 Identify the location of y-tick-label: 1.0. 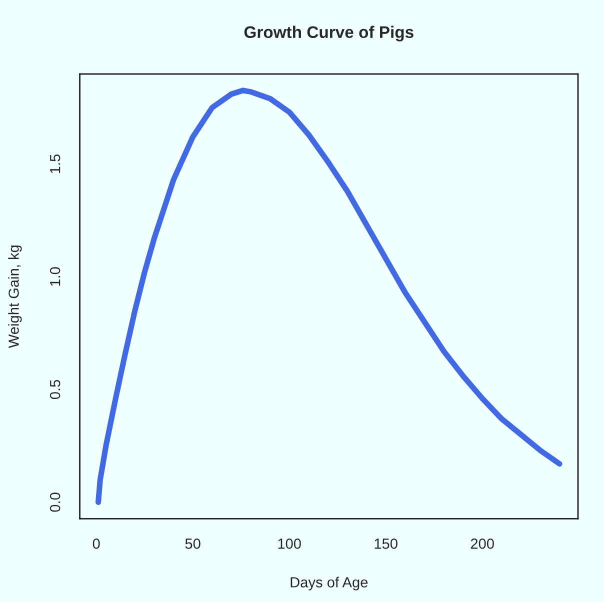
(55, 276).